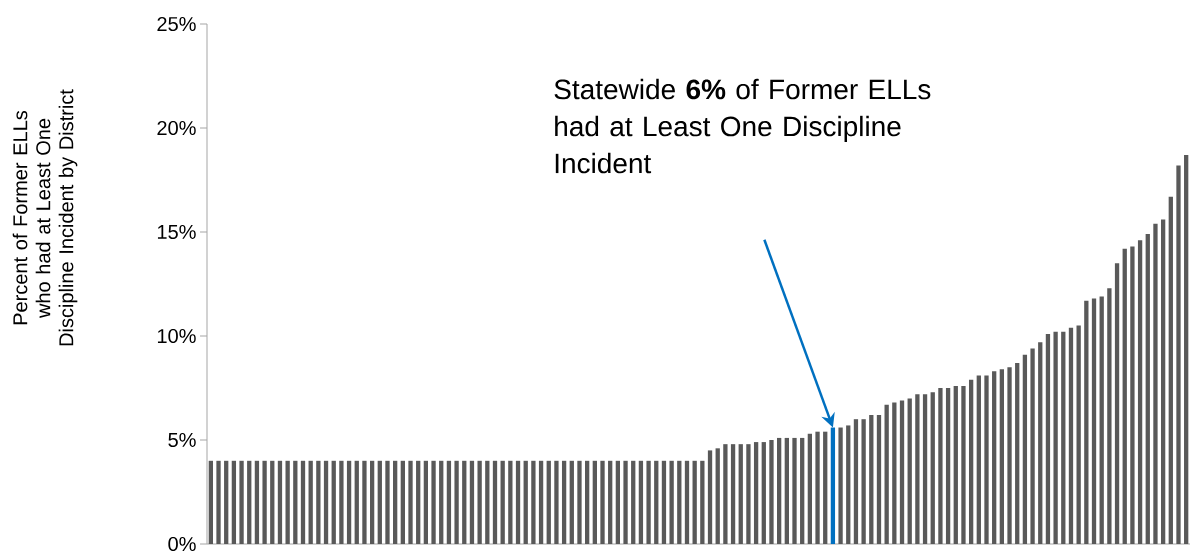  I want to click on annotation: Statewide 6% of Former ELLs had at Least One Discipline Incident, so click(742, 126).